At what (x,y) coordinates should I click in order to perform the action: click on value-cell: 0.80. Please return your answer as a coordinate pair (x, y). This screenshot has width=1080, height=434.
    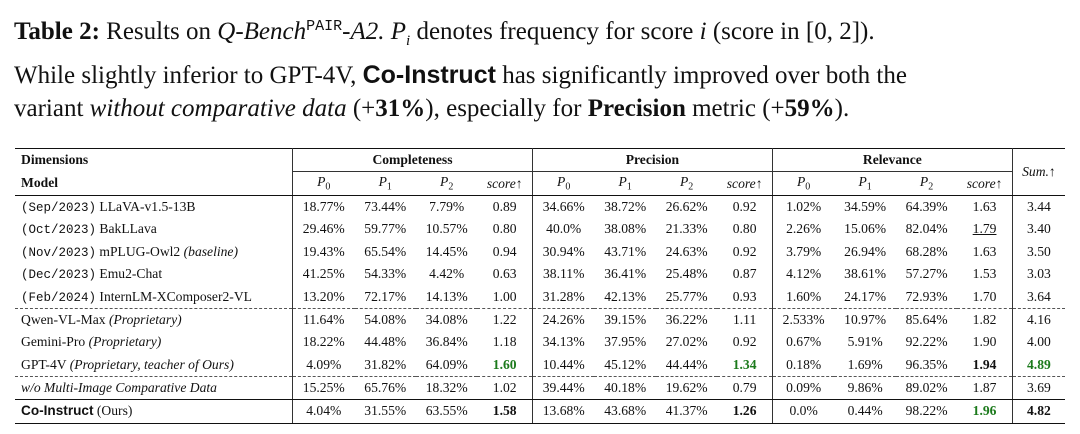
    Looking at the image, I should click on (505, 229).